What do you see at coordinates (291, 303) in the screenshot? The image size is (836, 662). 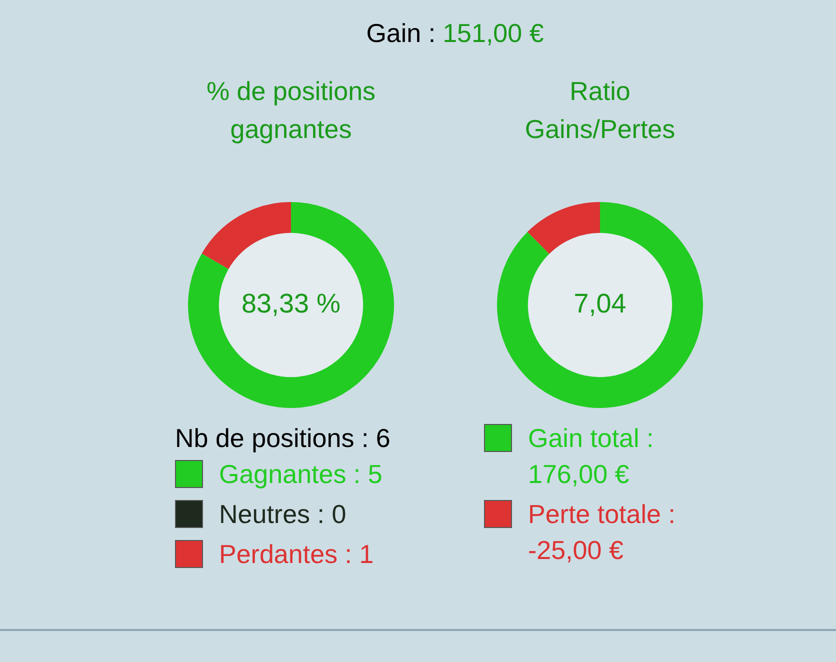 I see `text: 83,33 %` at bounding box center [291, 303].